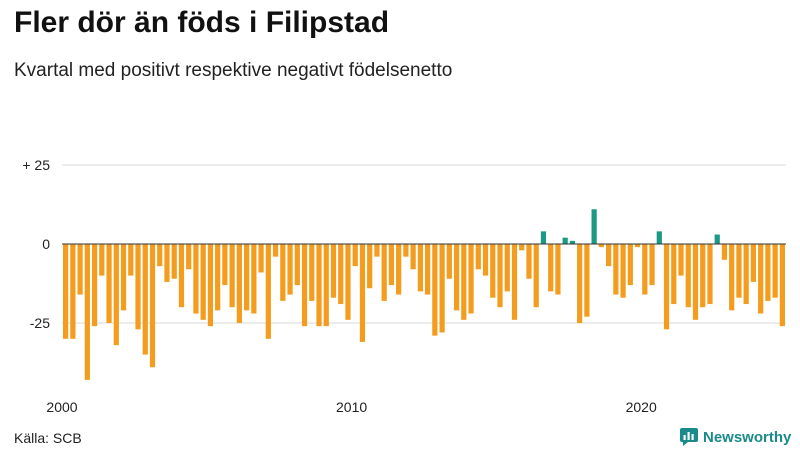 The image size is (800, 450). I want to click on x-tick-label: 2020, so click(641, 407).